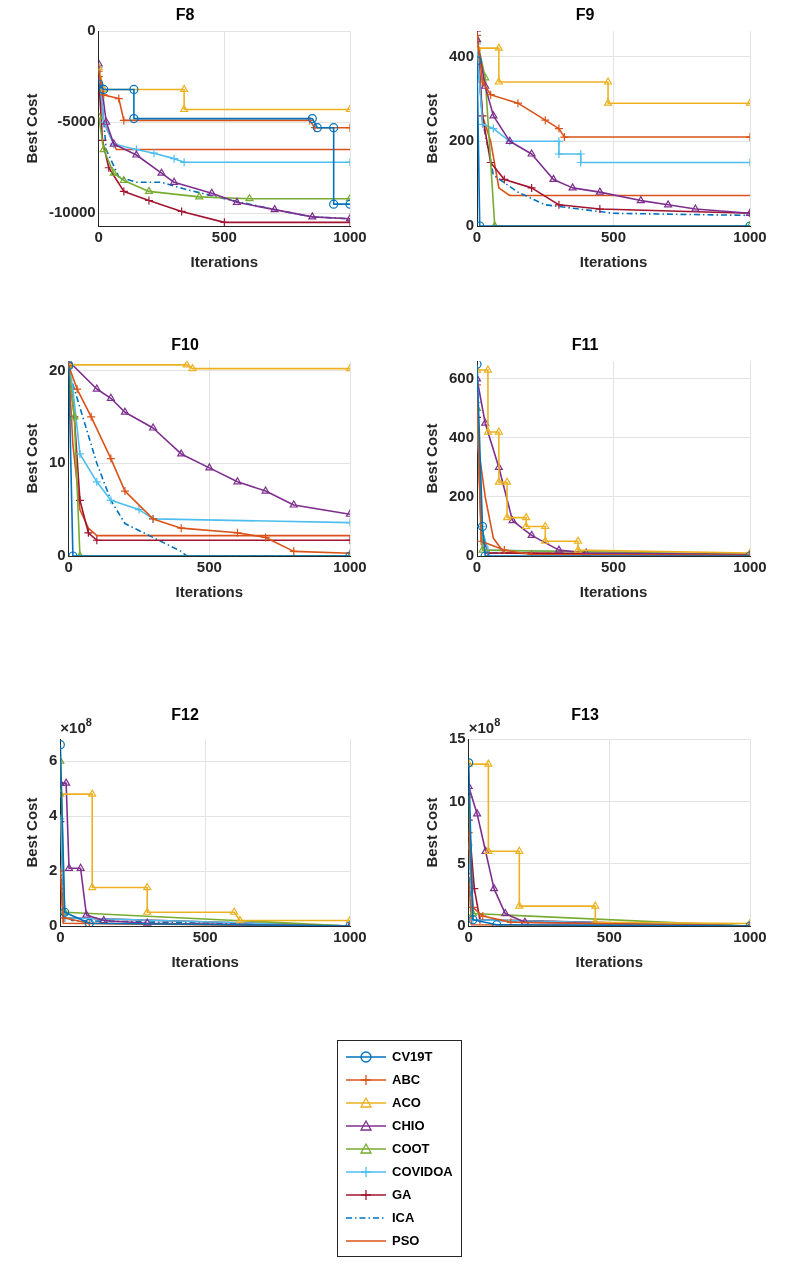 This screenshot has height=1286, width=794. Describe the element at coordinates (402, 1194) in the screenshot. I see `legend-label: GA` at that location.